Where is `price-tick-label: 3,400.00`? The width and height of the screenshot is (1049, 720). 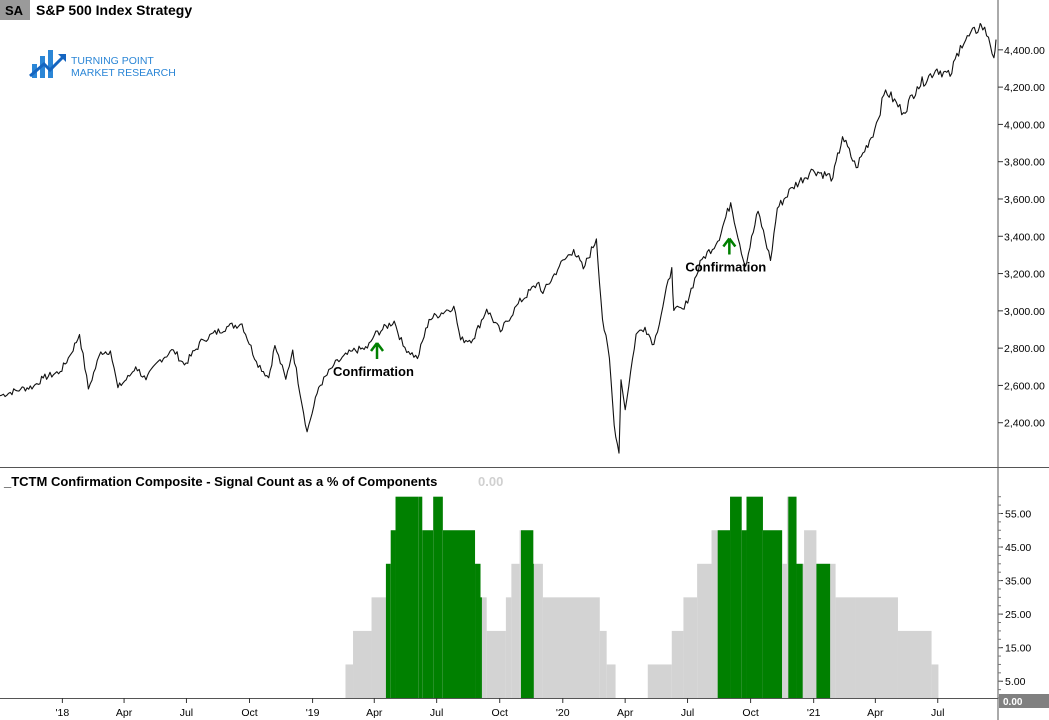 price-tick-label: 3,400.00 is located at coordinates (1024, 237).